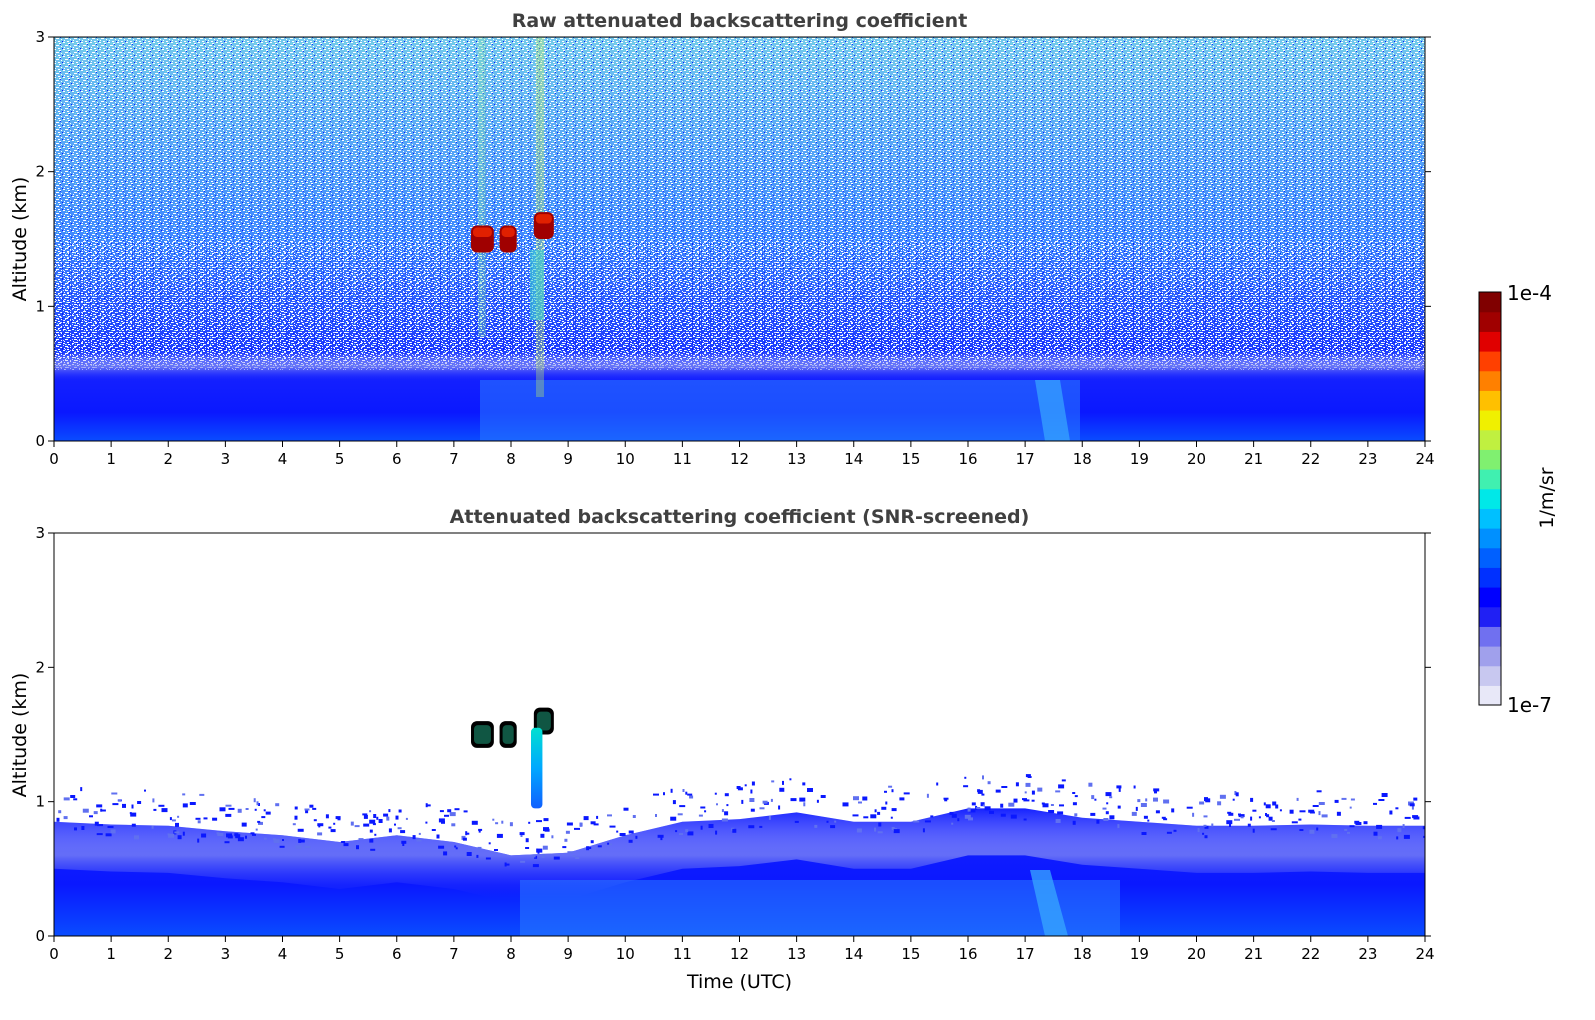  What do you see at coordinates (340, 459) in the screenshot?
I see `raw-x-tick-label: 5` at bounding box center [340, 459].